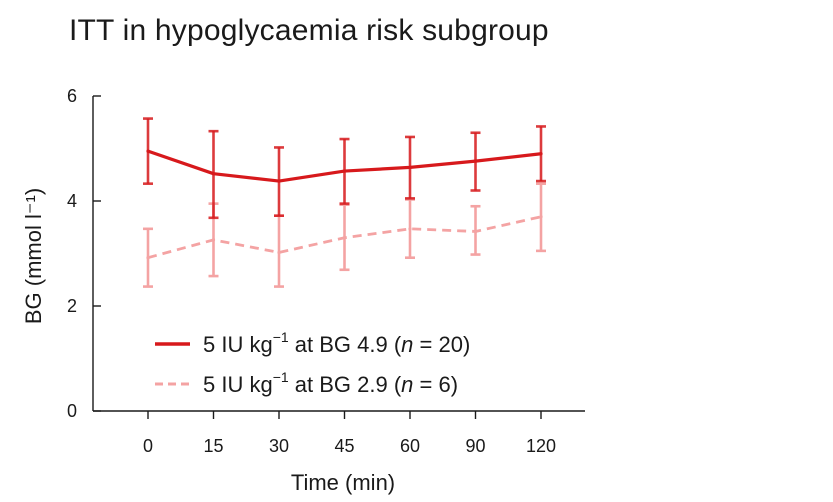 This screenshot has height=502, width=833. Describe the element at coordinates (336, 343) in the screenshot. I see `legend-label: 5 IU kg−1 at BG 4.9 (n = 20)` at that location.